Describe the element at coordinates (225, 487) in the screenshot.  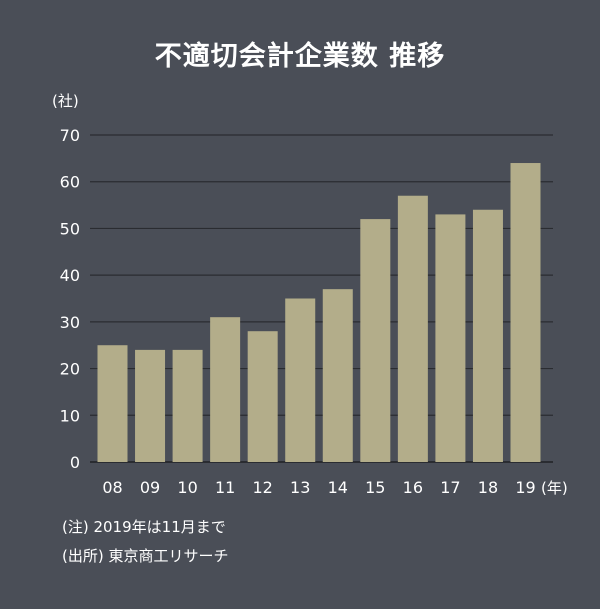
I see `x-tick-label: 11` at that location.